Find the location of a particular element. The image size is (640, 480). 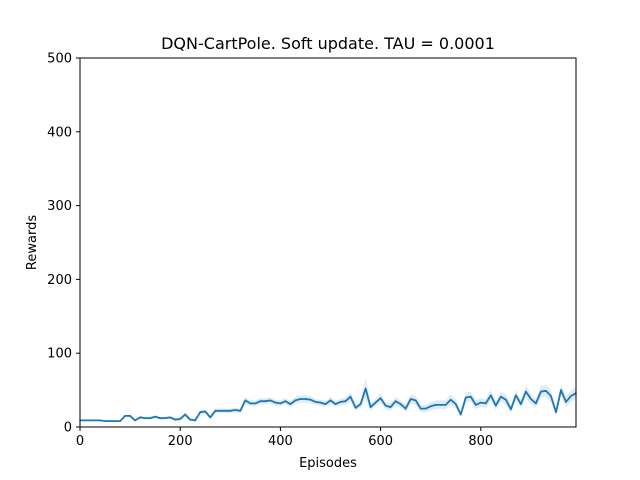

y-tick-label: 300 is located at coordinates (59, 206).